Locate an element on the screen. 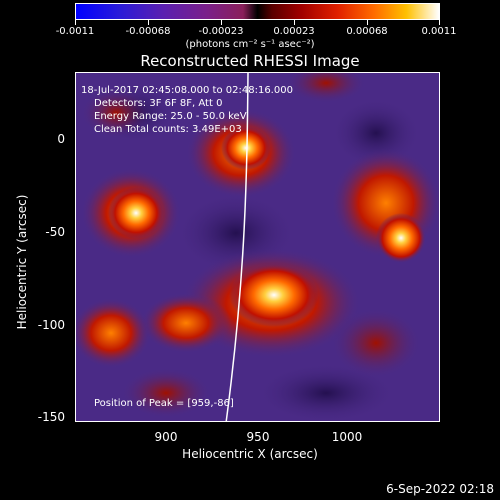  plot-title: Reconstructed RHESSI Image is located at coordinates (250, 61).